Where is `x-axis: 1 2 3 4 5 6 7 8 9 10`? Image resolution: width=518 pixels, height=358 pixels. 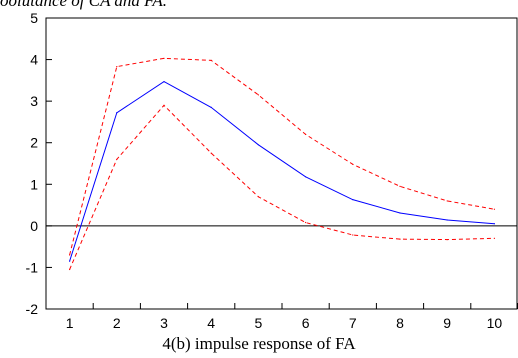 x-axis: 1 2 3 4 5 6 7 8 9 10 is located at coordinates (281, 317).